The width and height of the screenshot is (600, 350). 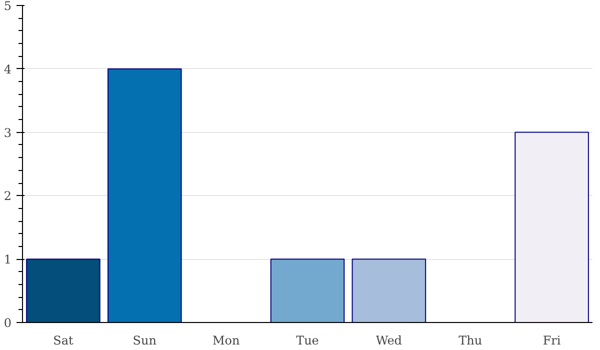 I want to click on y-tick-label: 4, so click(x=8, y=69).